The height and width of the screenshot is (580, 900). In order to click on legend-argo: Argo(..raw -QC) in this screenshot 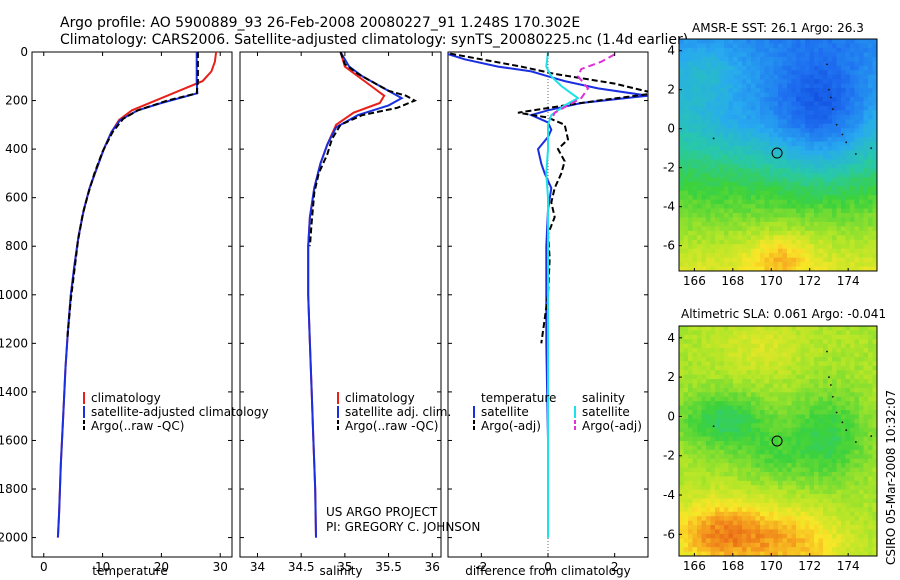, I will do `click(391, 426)`.